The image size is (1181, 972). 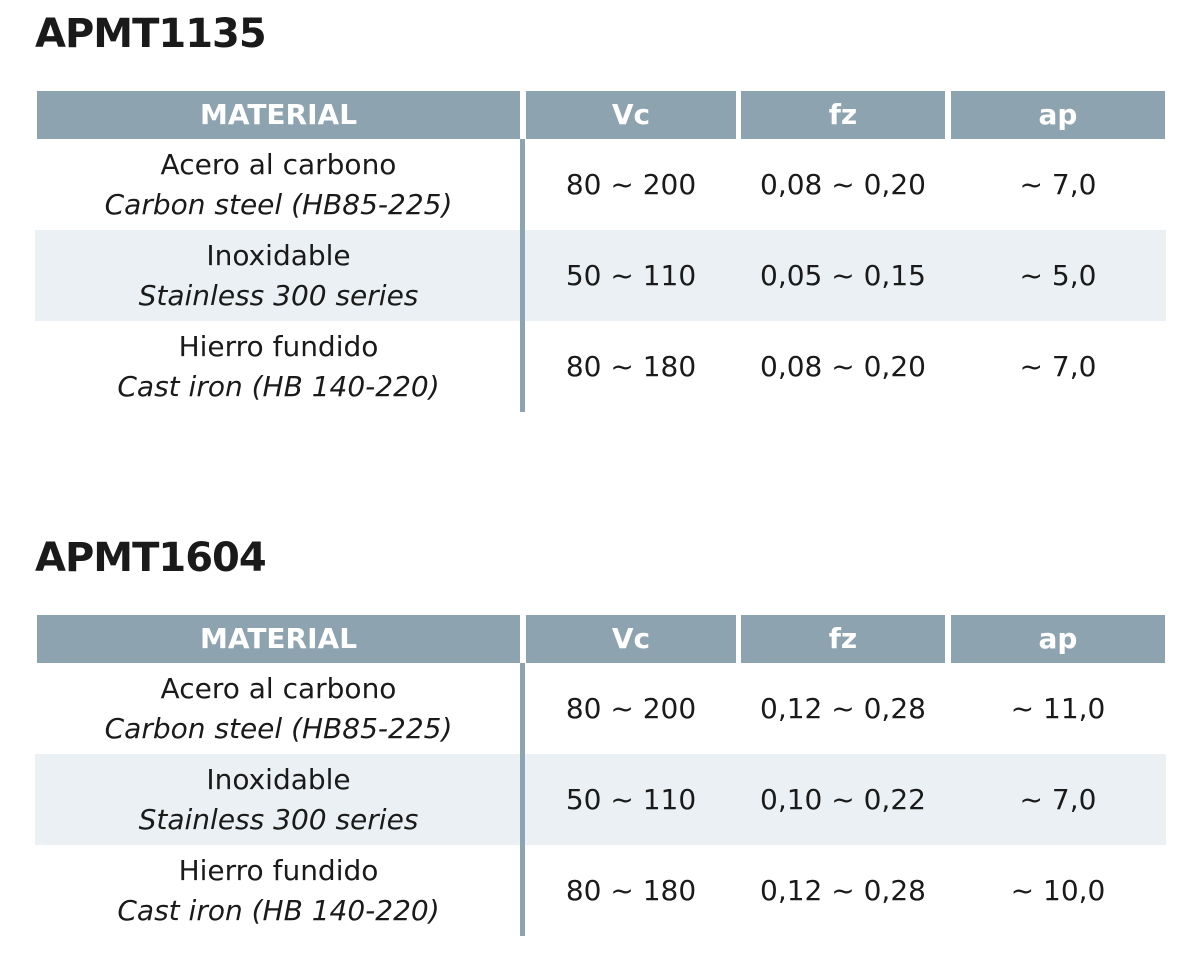 What do you see at coordinates (151, 558) in the screenshot?
I see `section-title: APMT1604` at bounding box center [151, 558].